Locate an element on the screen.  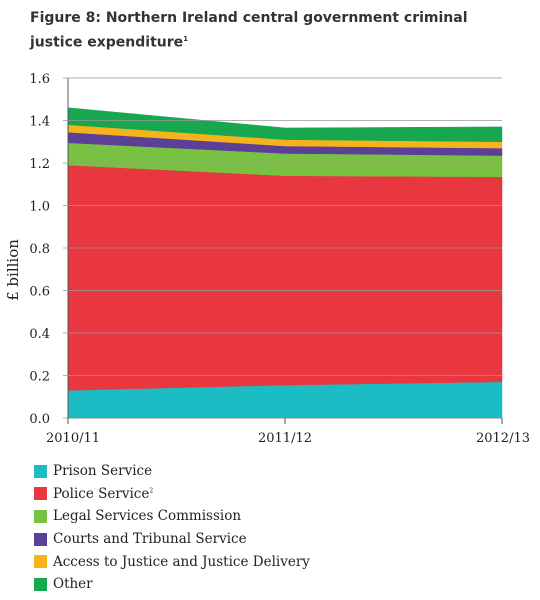
y-tick-label: 0.6 is located at coordinates (39, 292).